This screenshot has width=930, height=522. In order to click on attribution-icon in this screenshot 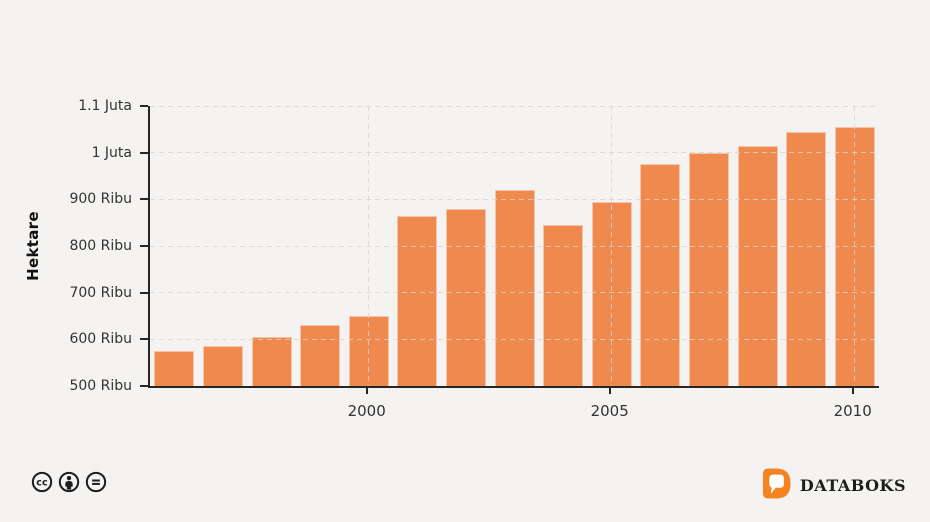, I will do `click(69, 482)`.